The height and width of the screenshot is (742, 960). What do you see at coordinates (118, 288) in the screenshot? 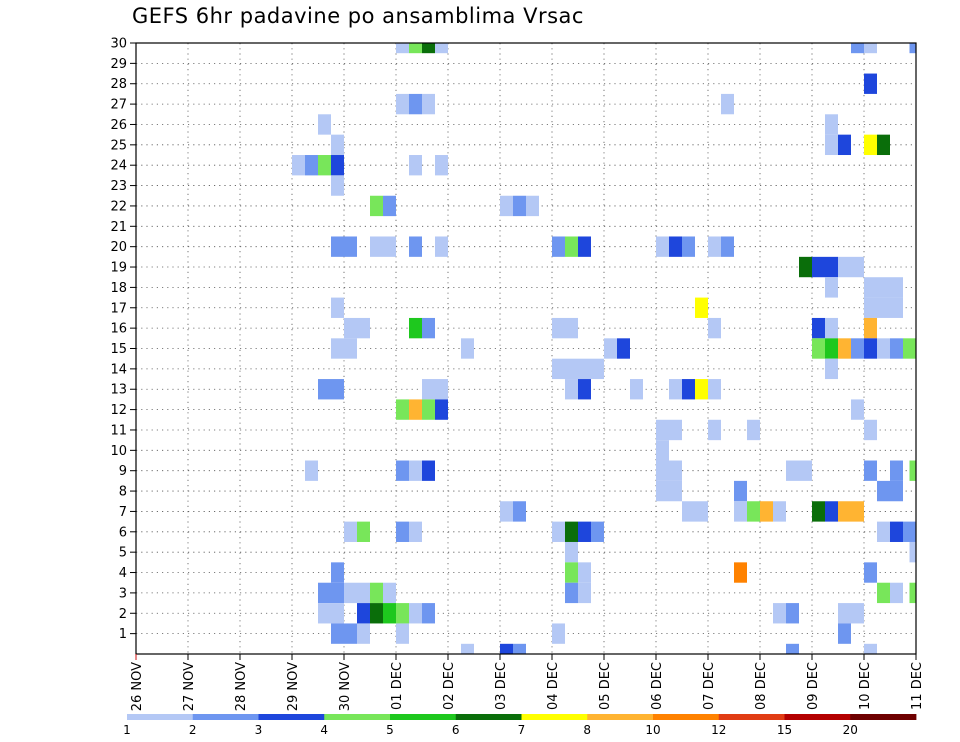
I see `y-tick-label: 18` at bounding box center [118, 288].